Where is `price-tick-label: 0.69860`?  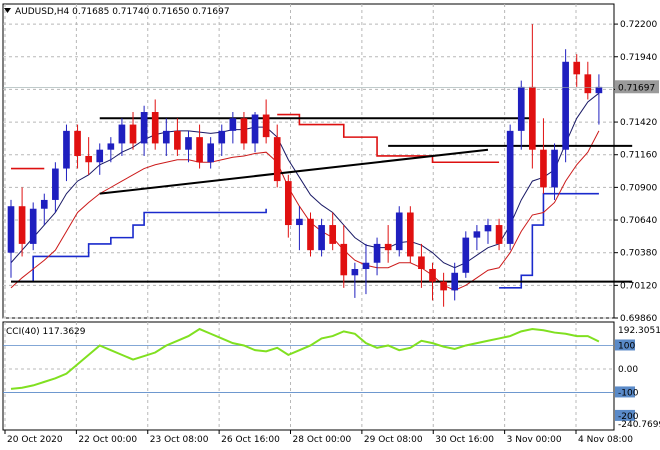 price-tick-label: 0.69860 is located at coordinates (638, 319).